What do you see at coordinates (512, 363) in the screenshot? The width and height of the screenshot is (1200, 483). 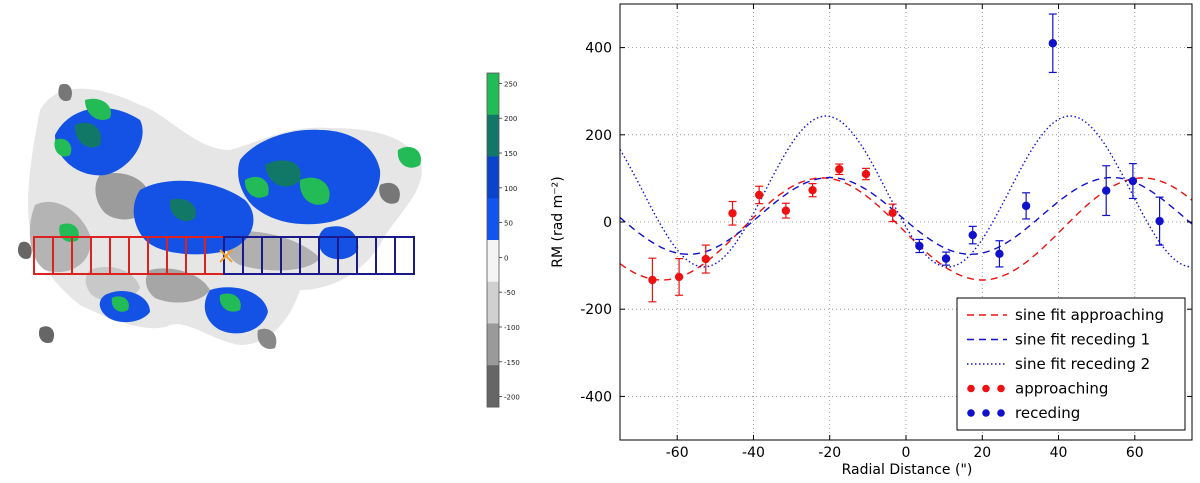 I see `colorbar-tick-label: -150` at bounding box center [512, 363].